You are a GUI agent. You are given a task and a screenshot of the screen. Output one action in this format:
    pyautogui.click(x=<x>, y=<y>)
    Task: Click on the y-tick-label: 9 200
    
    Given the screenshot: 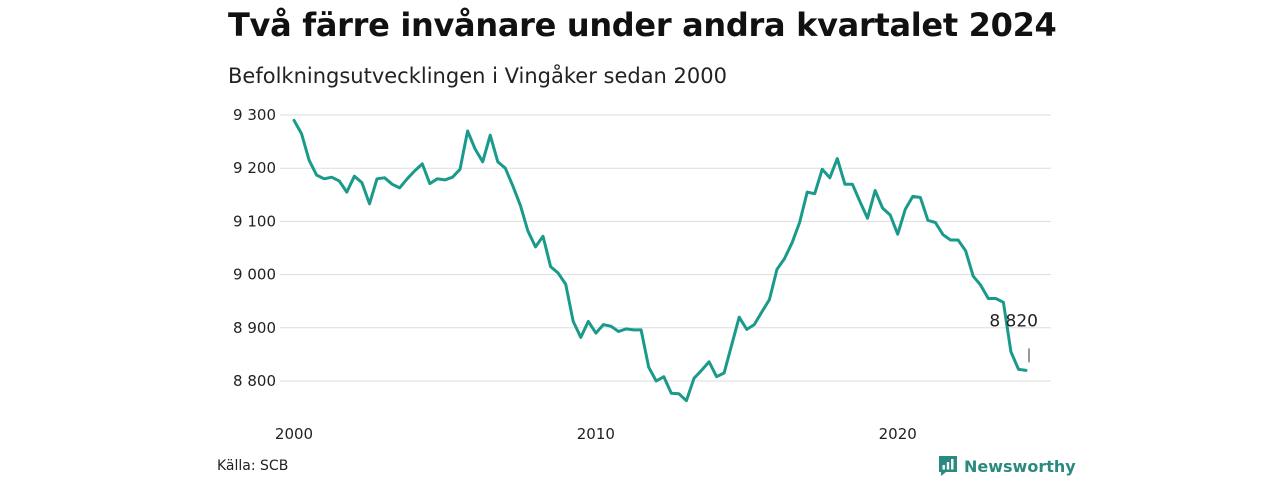 What is the action you would take?
    pyautogui.click(x=254, y=168)
    